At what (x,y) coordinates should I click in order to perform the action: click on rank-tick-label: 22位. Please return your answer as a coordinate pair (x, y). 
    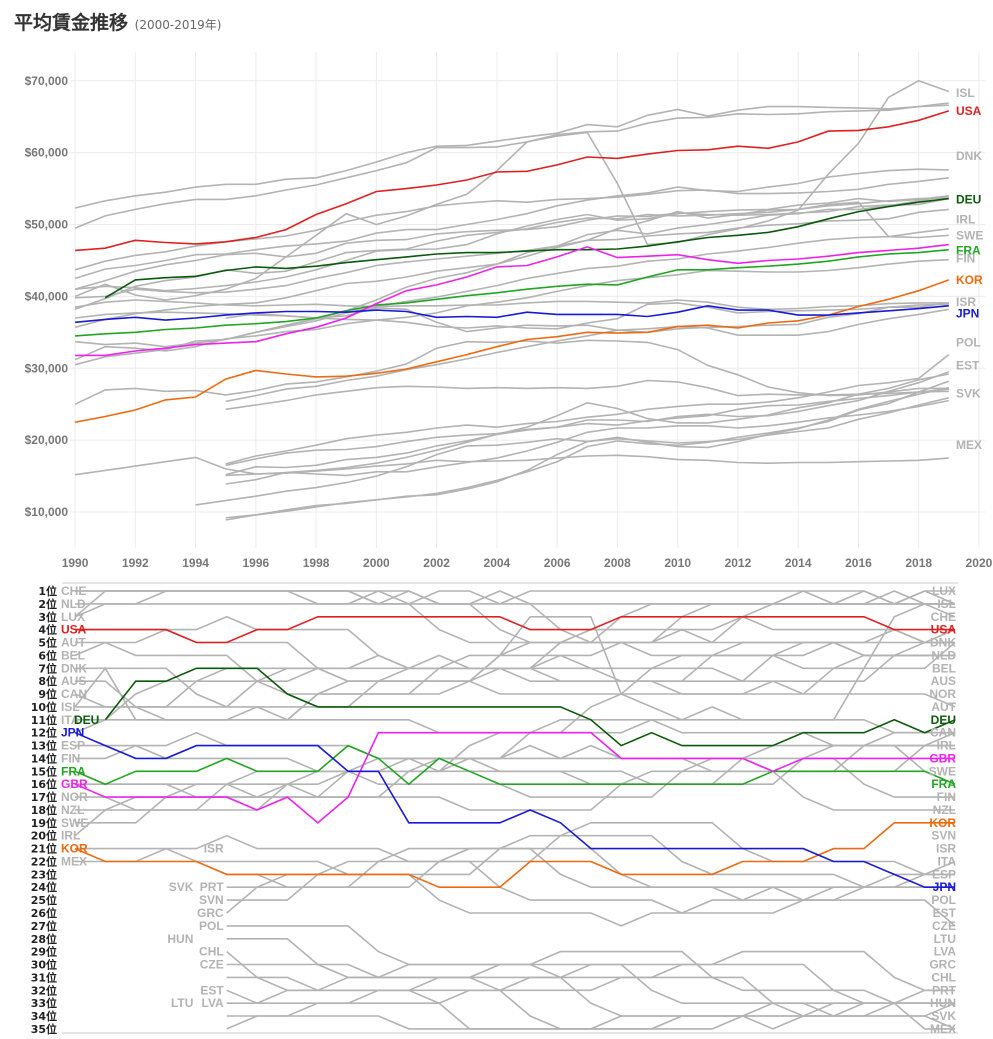
    Looking at the image, I should click on (44, 861).